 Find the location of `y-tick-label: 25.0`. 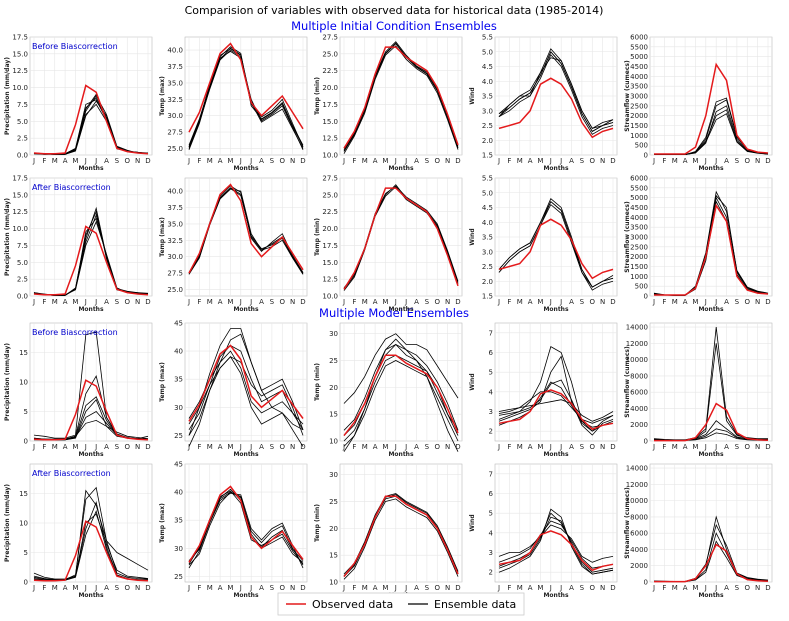

y-tick-label: 25.0 is located at coordinates (175, 149).